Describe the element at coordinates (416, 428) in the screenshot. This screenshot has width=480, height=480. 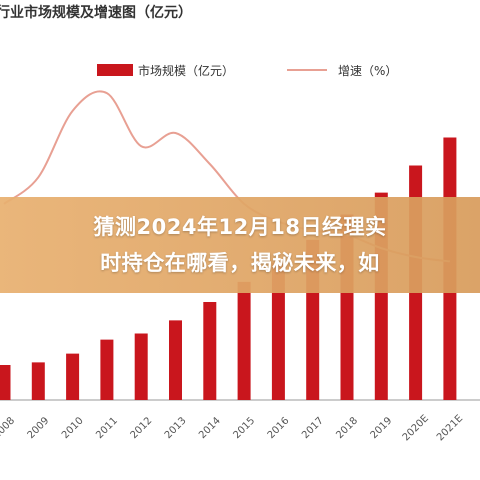
I see `x-tick-2020E: 2020E` at that location.